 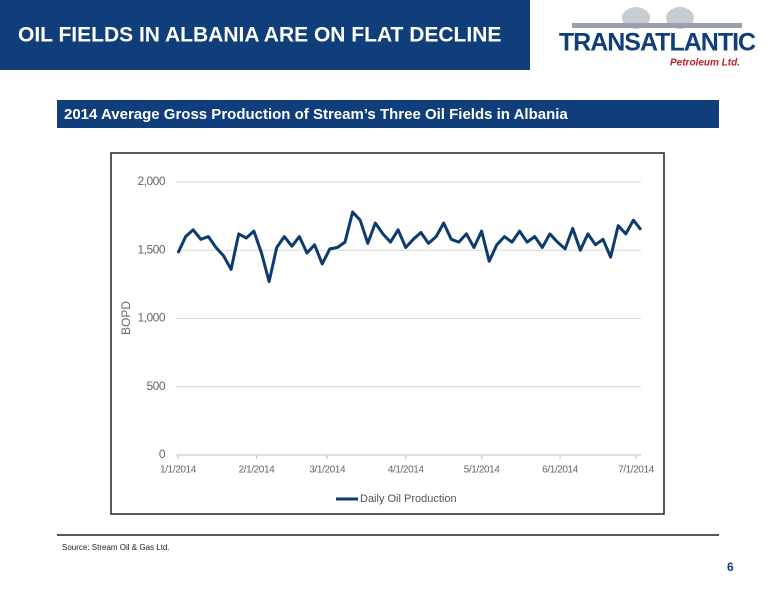 I want to click on logo-name: TRANSATLANTIC, so click(x=657, y=43).